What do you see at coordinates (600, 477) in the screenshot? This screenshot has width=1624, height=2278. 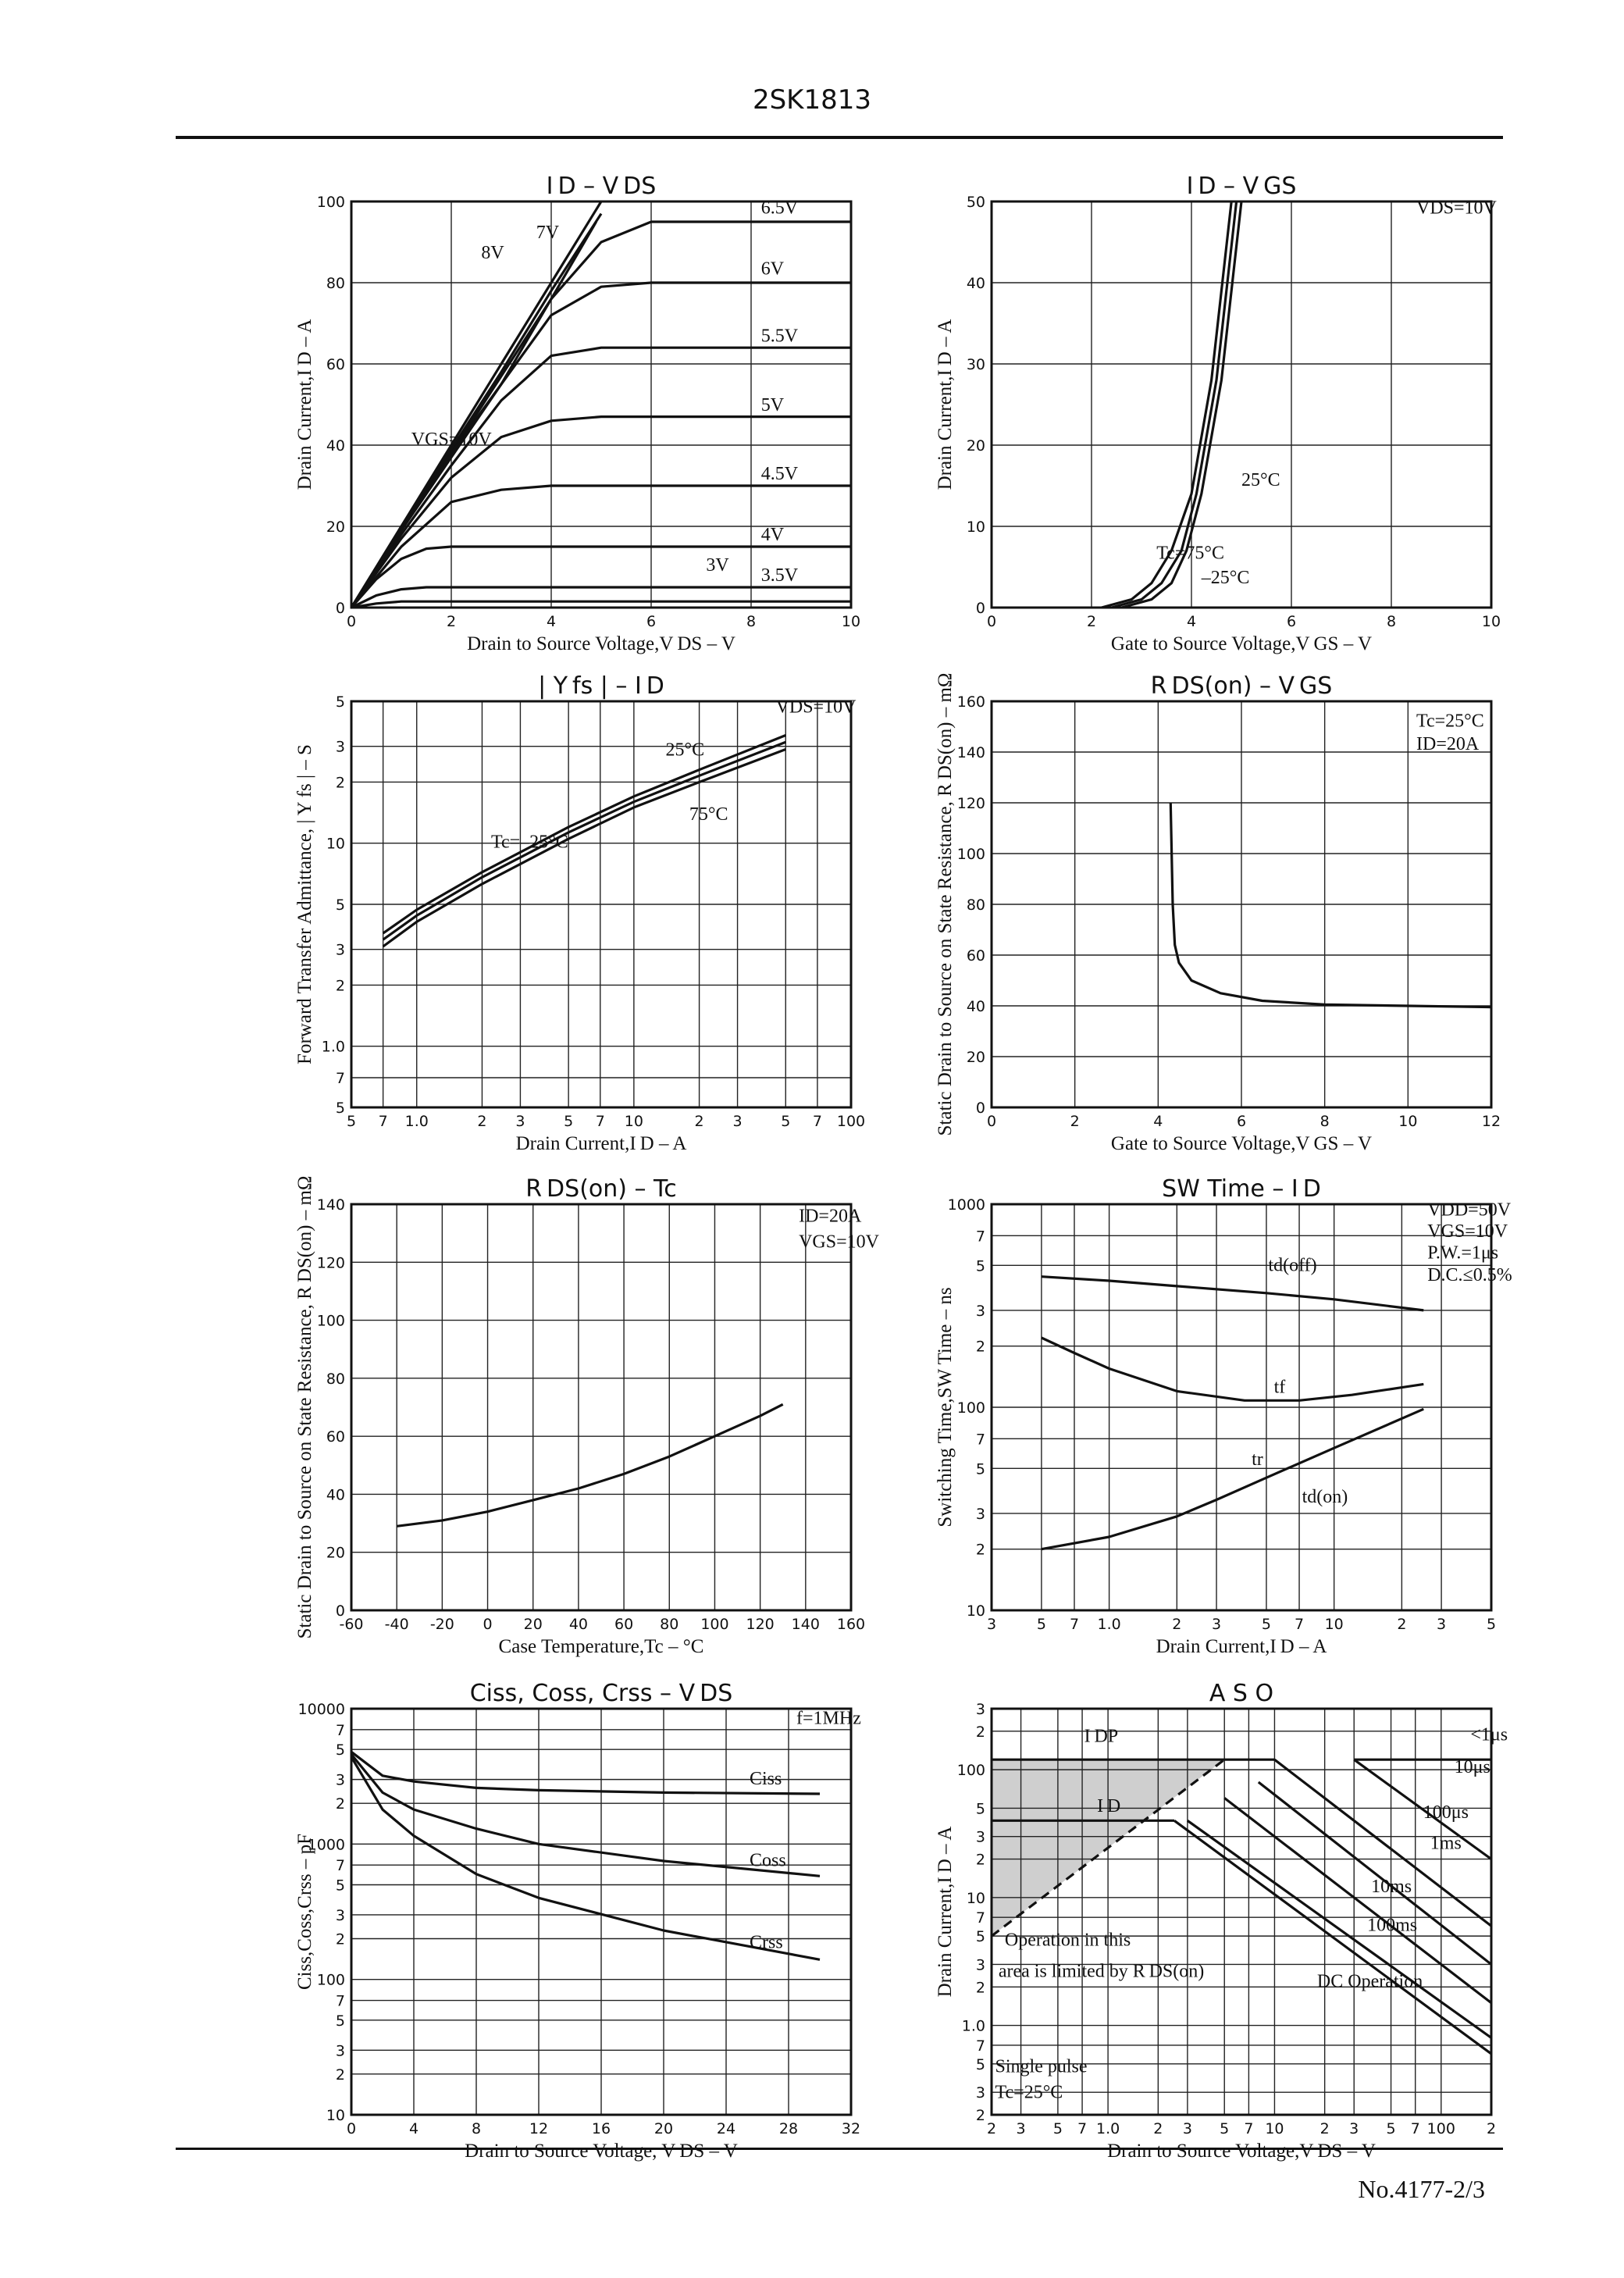 I see `series-line-5-5v` at bounding box center [600, 477].